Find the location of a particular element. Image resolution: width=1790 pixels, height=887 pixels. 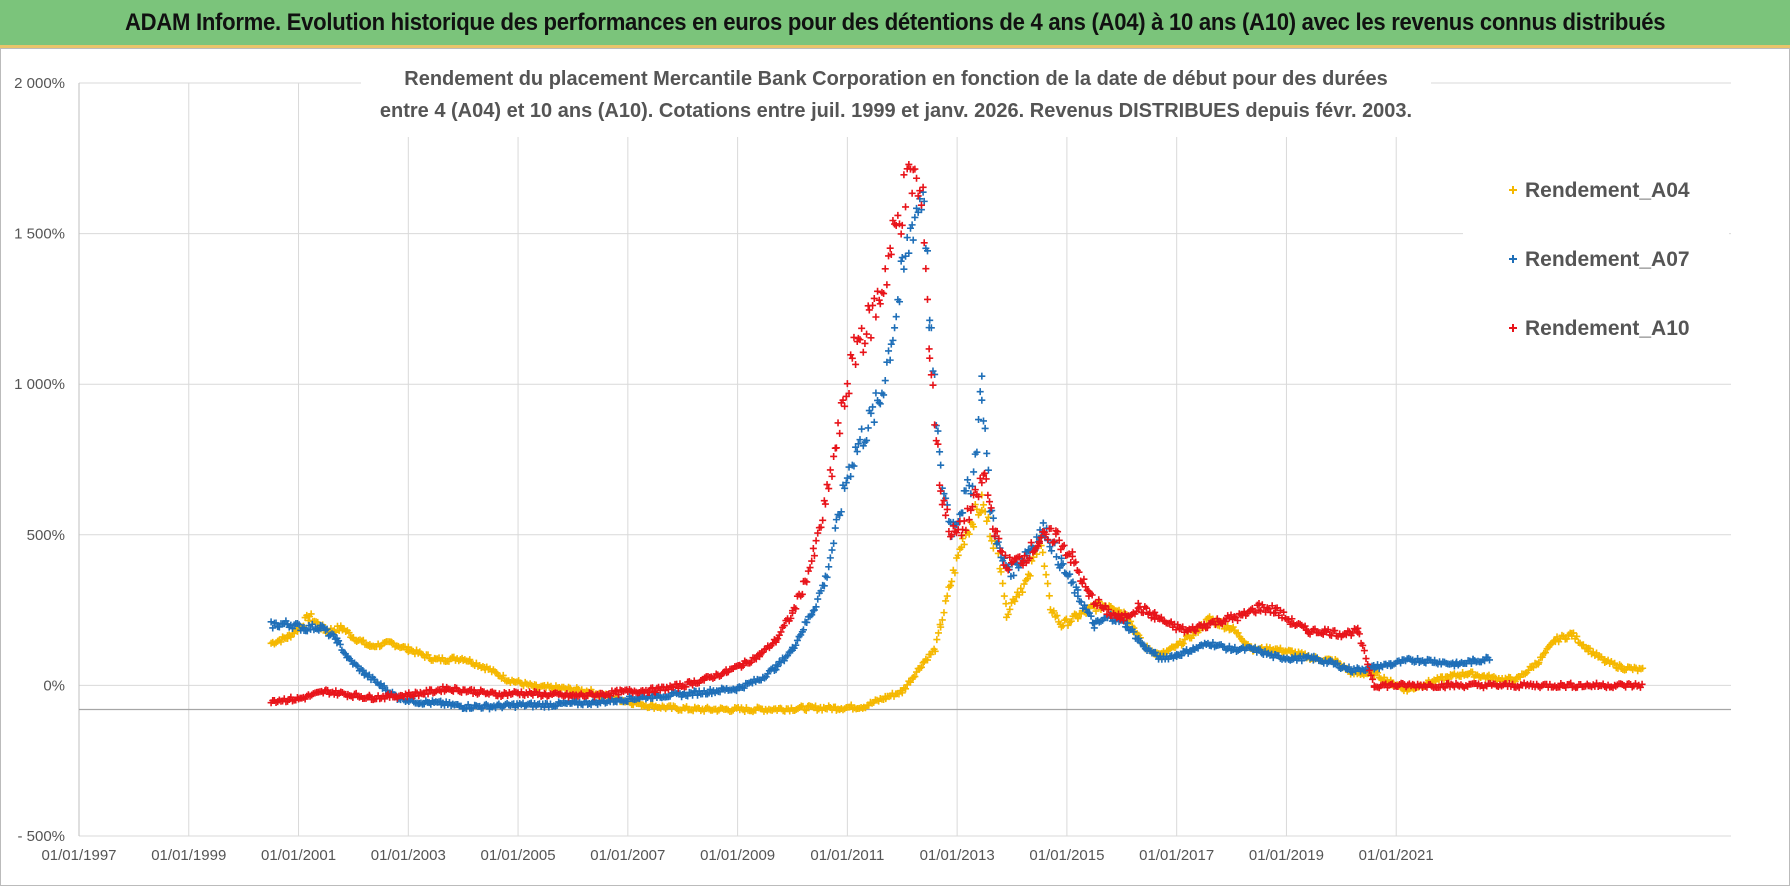

x-tick-label: 01/01/1999 is located at coordinates (188, 855).